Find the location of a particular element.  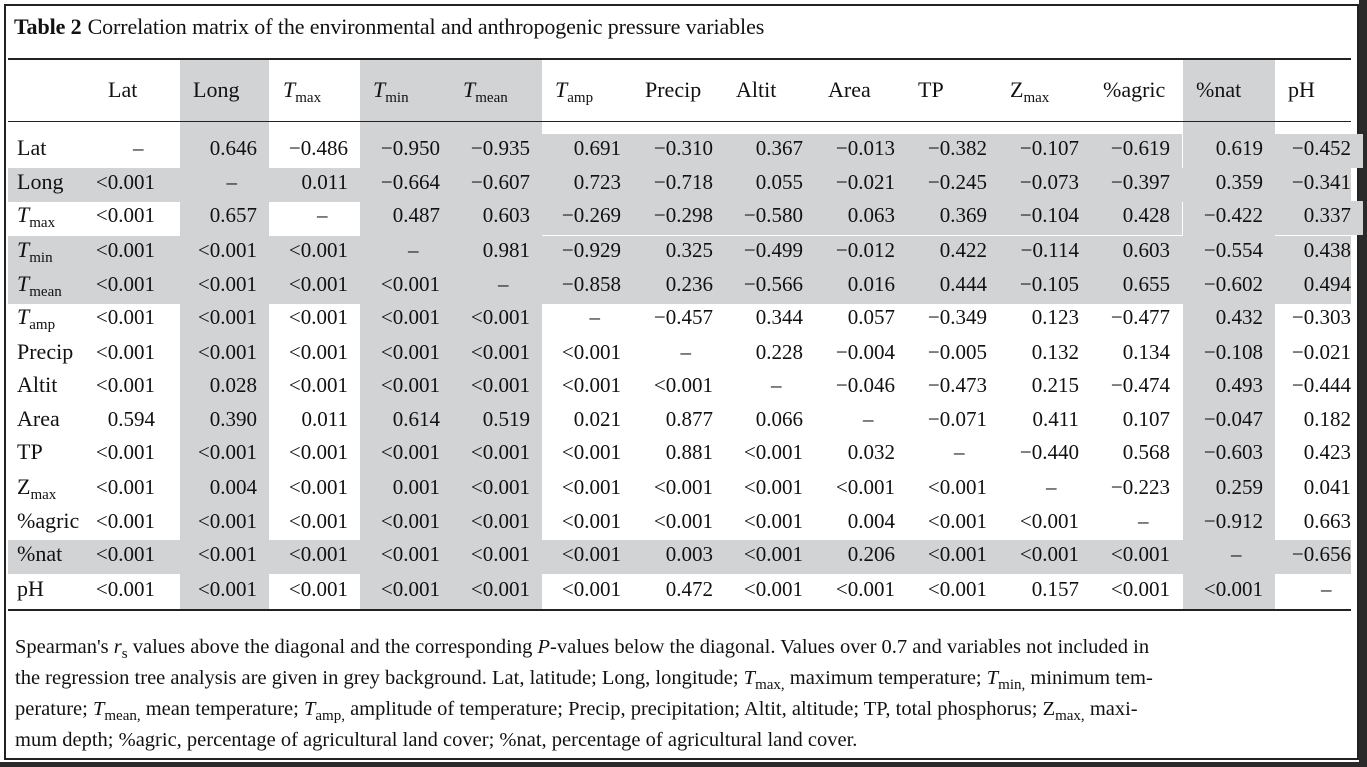

table-cell: −0.929 is located at coordinates (591, 250).